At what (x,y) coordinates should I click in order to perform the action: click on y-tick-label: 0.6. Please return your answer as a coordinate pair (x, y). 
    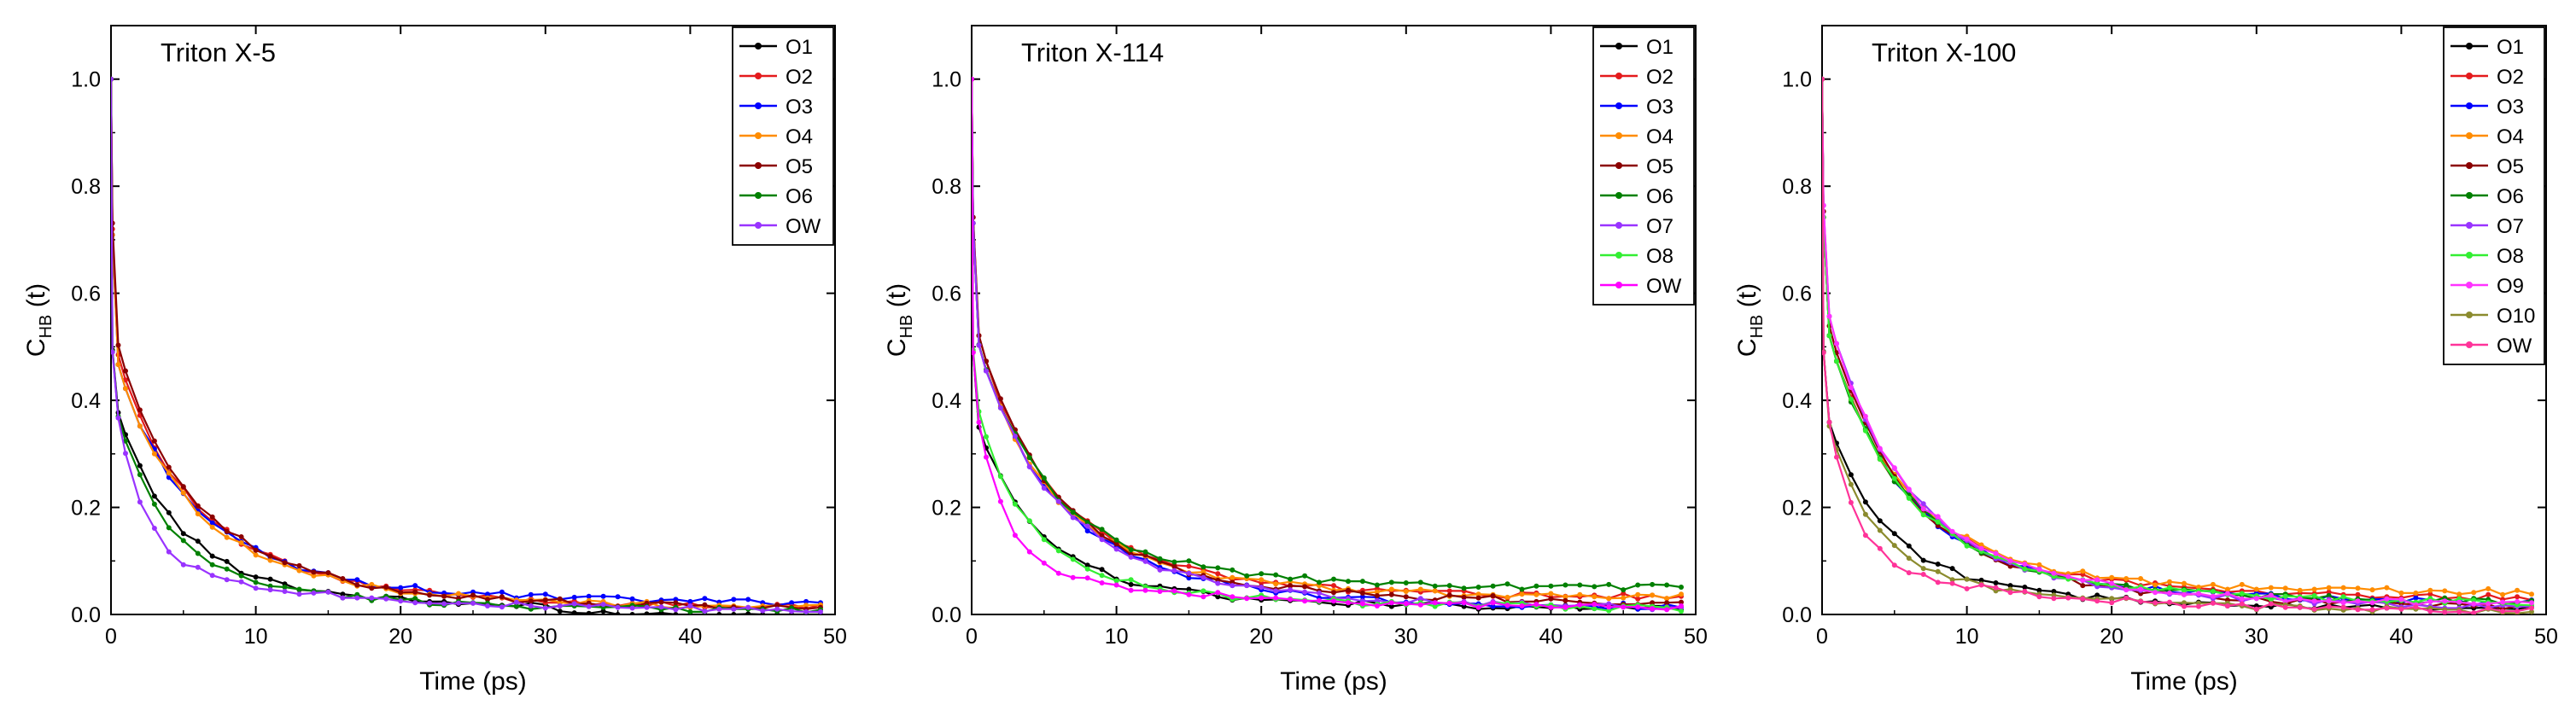
    Looking at the image, I should click on (86, 294).